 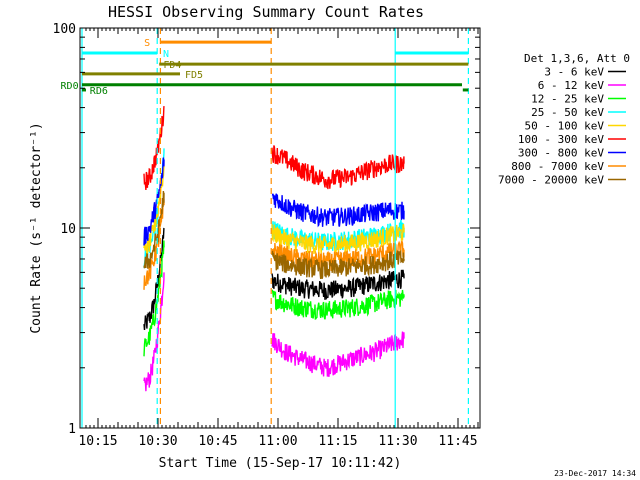 What do you see at coordinates (72, 429) in the screenshot?
I see `y-tick-label-0: 1` at bounding box center [72, 429].